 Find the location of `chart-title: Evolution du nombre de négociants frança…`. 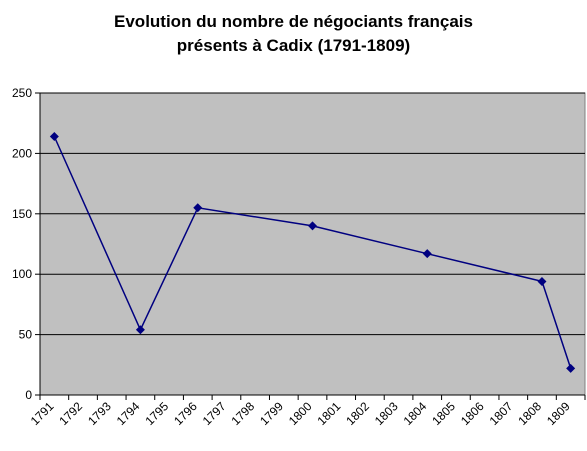

chart-title: Evolution du nombre de négociants frança… is located at coordinates (293, 34).